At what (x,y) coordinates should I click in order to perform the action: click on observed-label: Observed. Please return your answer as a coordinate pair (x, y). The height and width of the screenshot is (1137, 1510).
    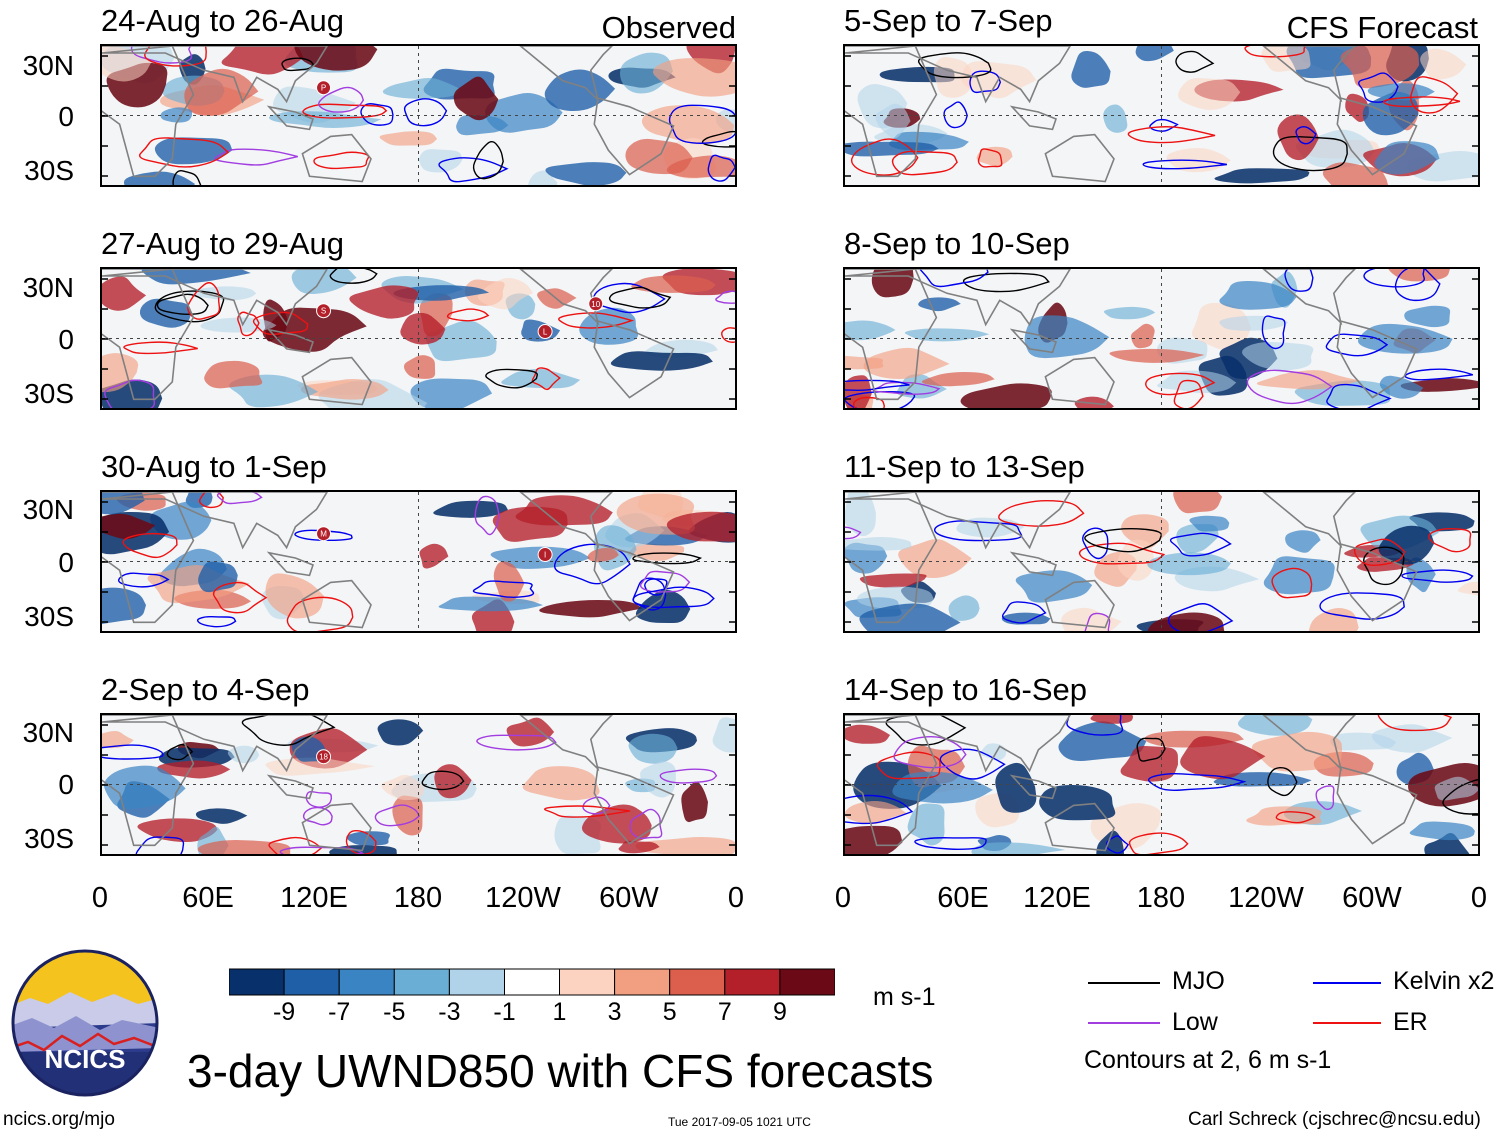
    Looking at the image, I should click on (668, 27).